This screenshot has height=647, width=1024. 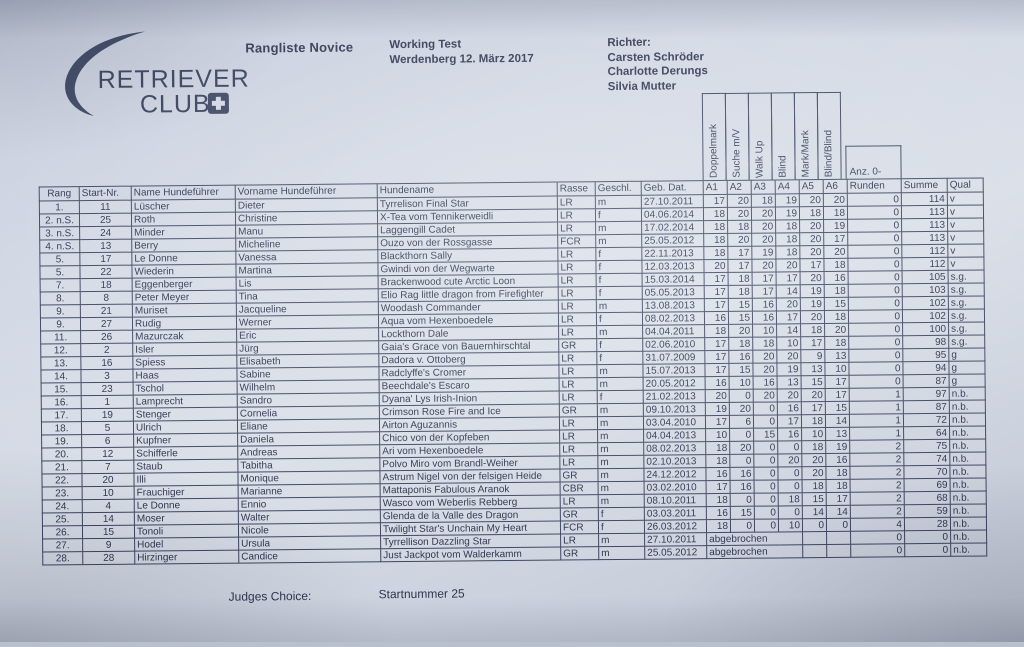 I want to click on cell-a5: 9, so click(x=812, y=356).